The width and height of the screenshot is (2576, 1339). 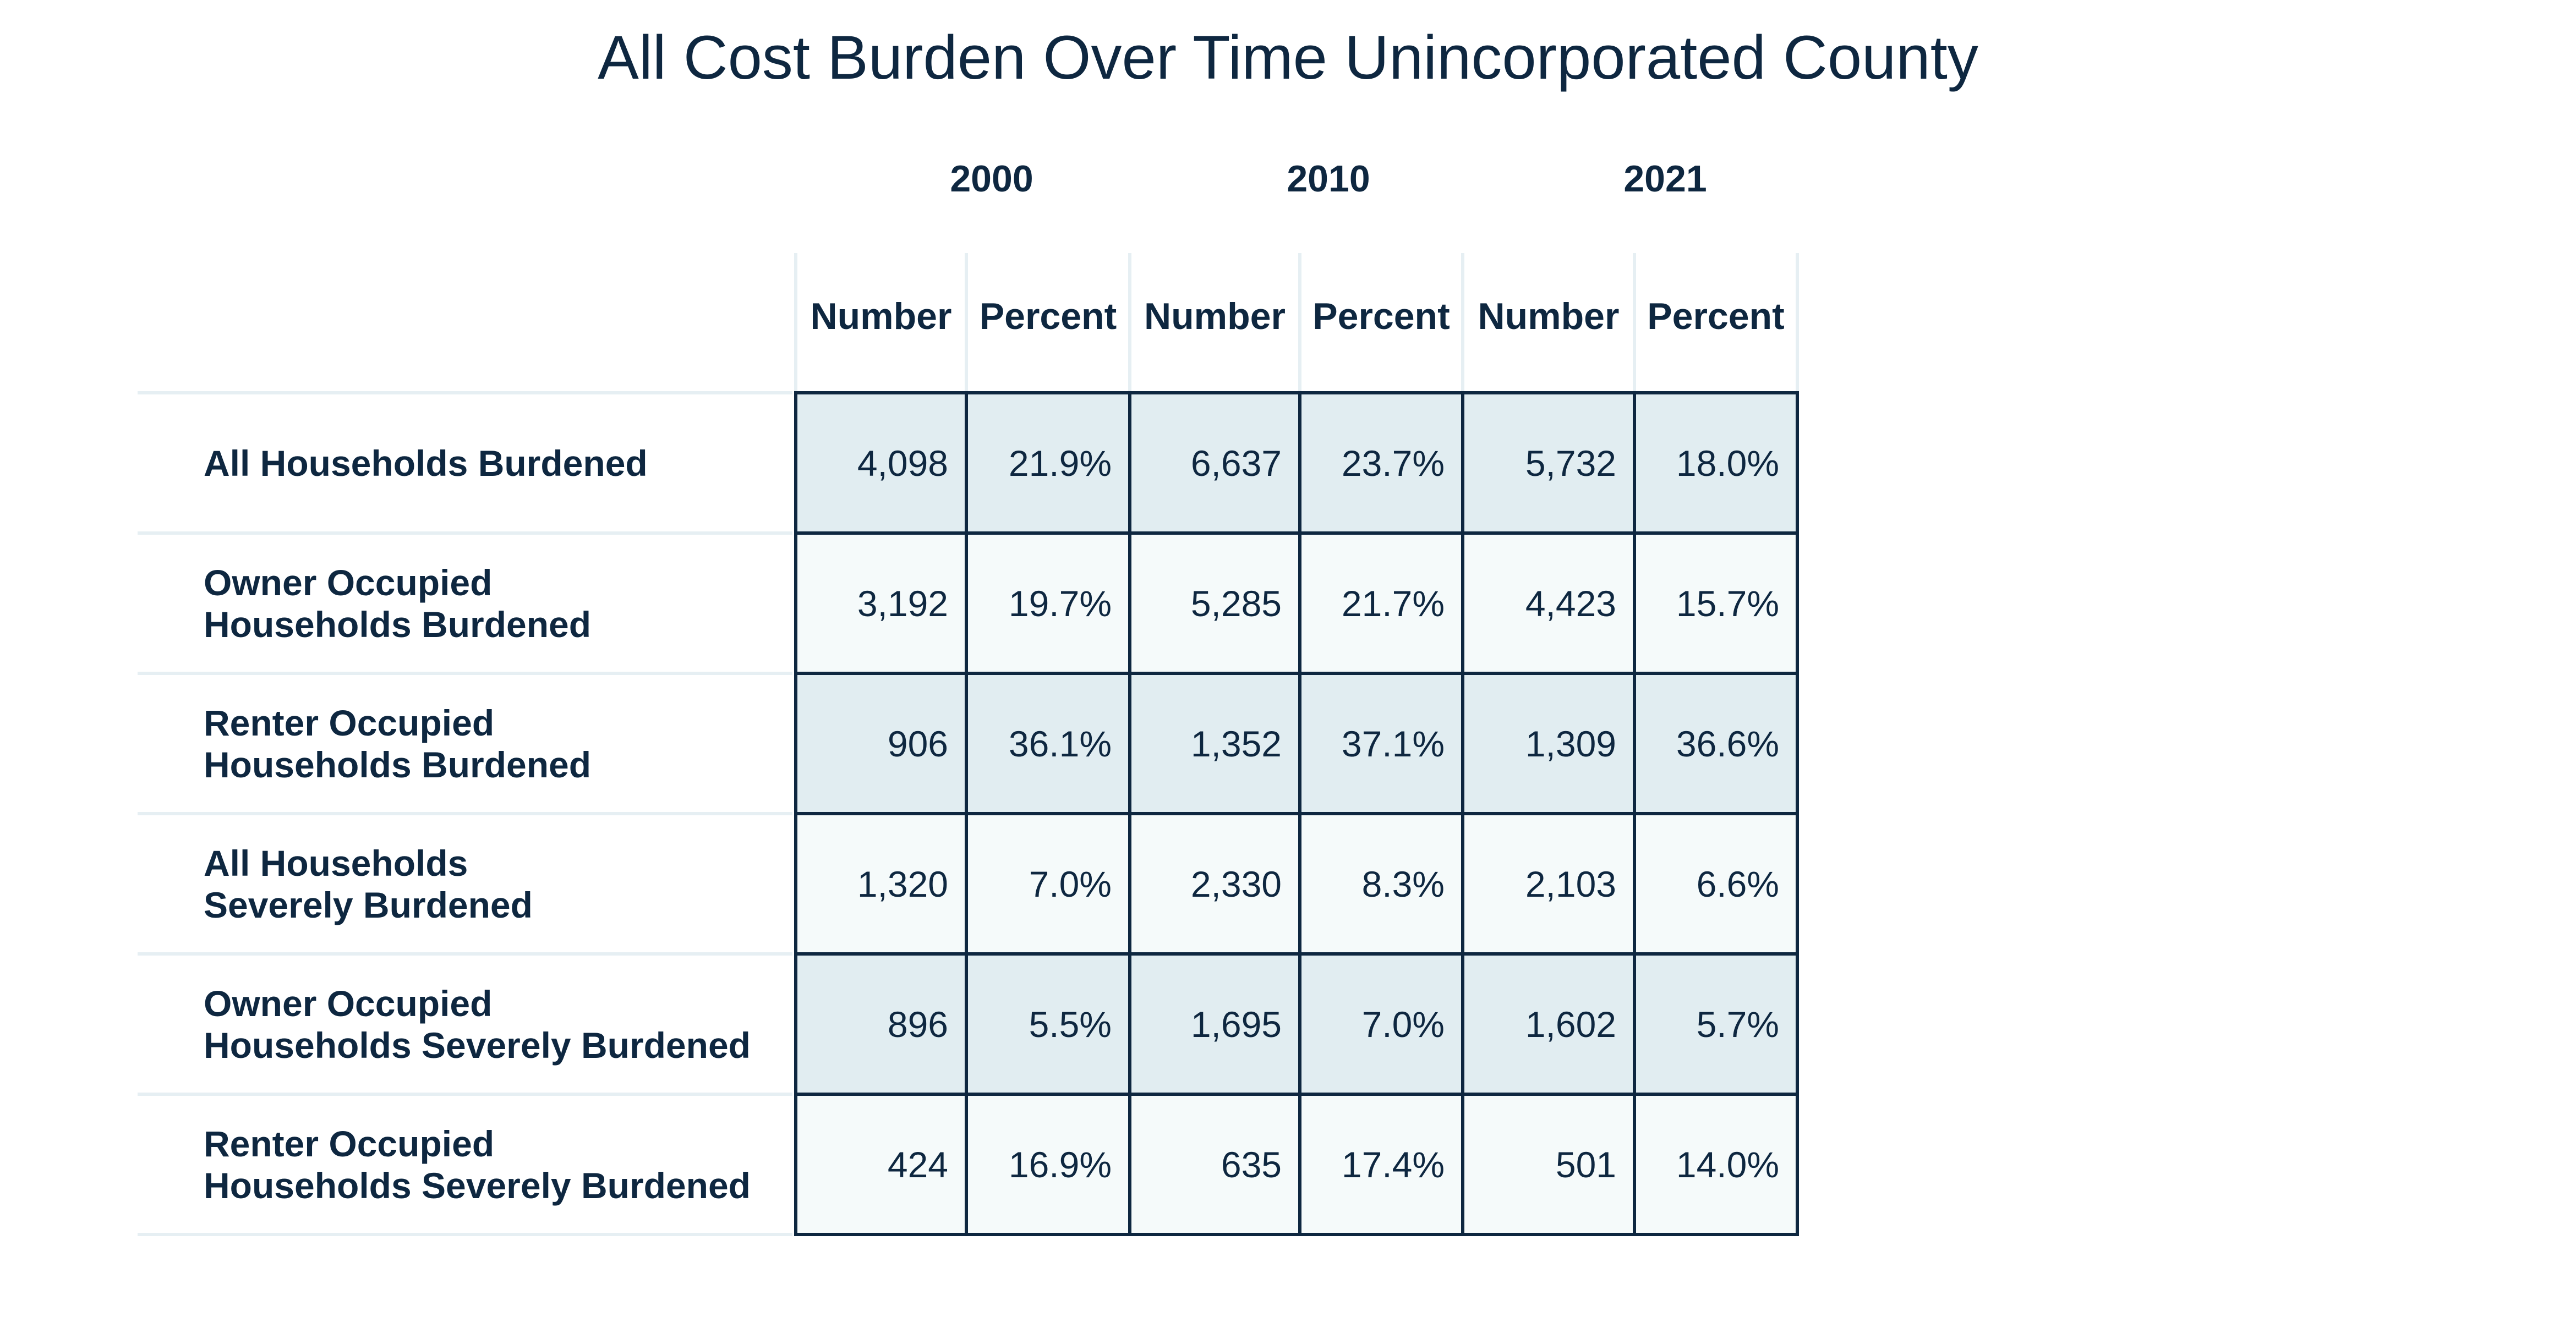 What do you see at coordinates (881, 884) in the screenshot?
I see `table-cell: 1,320` at bounding box center [881, 884].